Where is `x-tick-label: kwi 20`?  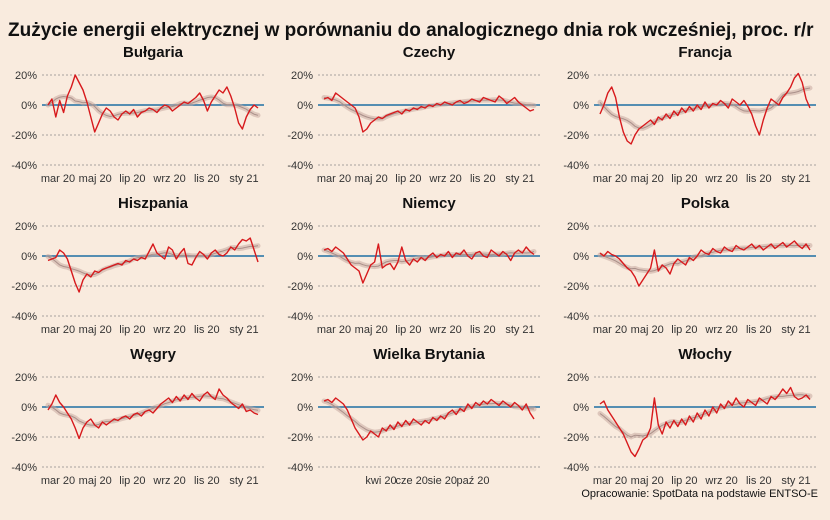
x-tick-label: kwi 20 is located at coordinates (380, 481).